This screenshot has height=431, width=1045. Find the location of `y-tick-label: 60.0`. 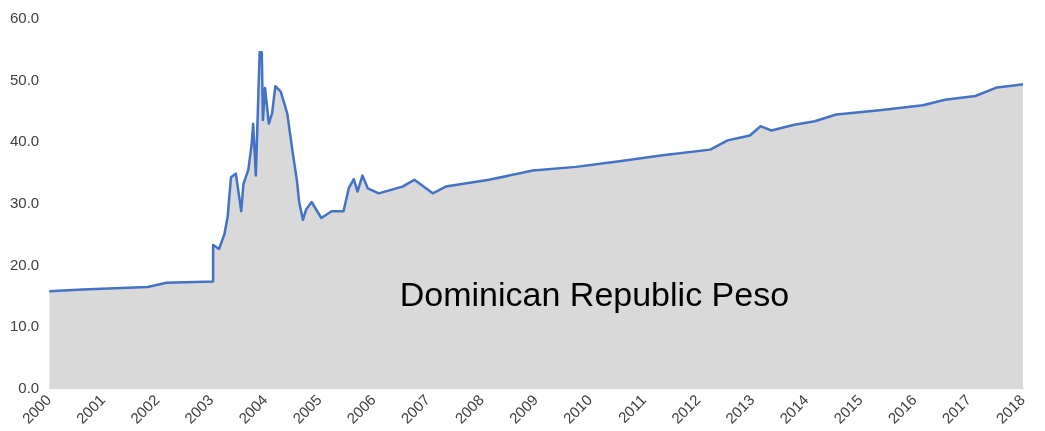

y-tick-label: 60.0 is located at coordinates (24, 18).